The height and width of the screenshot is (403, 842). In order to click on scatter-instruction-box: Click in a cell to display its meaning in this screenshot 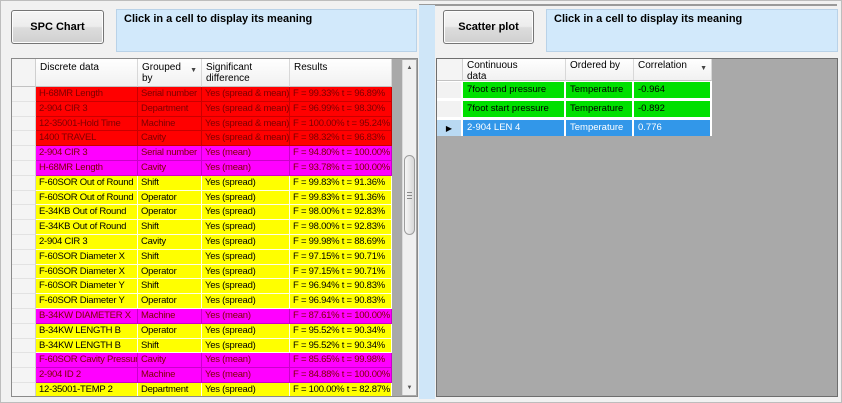, I will do `click(692, 30)`.